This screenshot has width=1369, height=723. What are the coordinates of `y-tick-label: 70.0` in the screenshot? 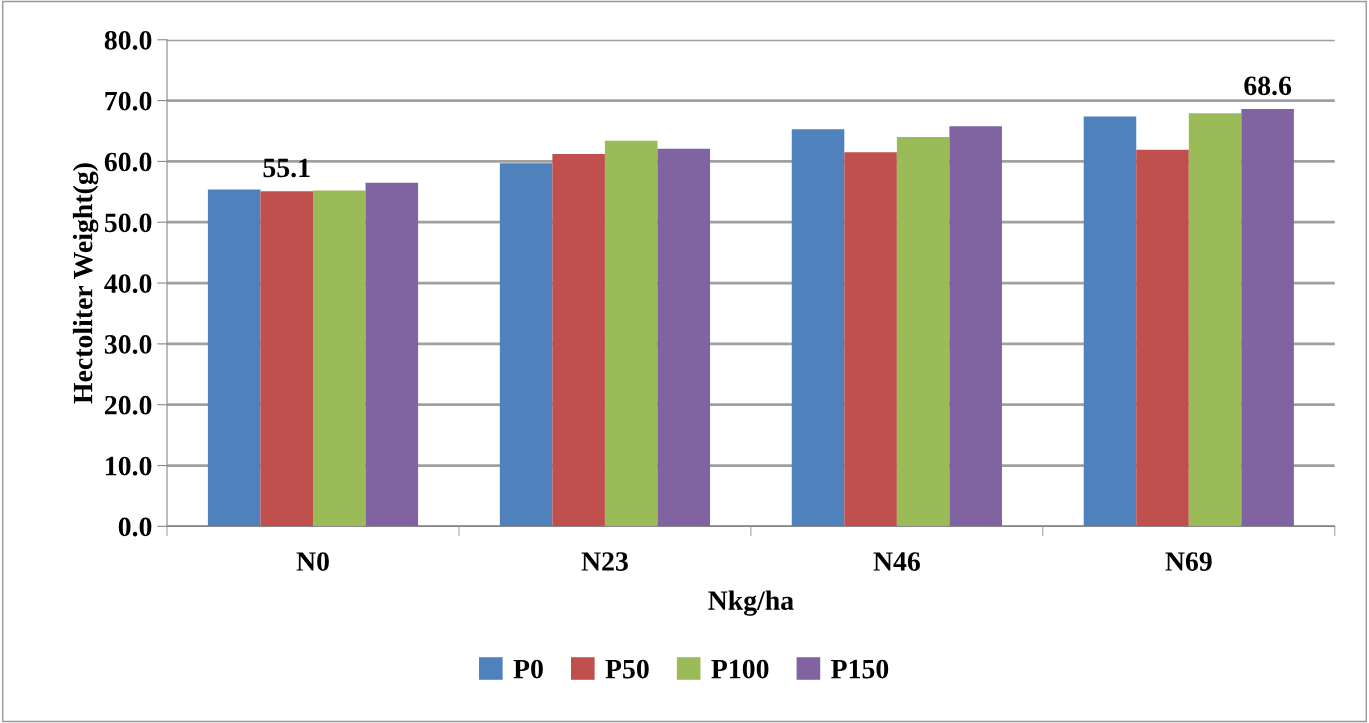 It's located at (128, 101).